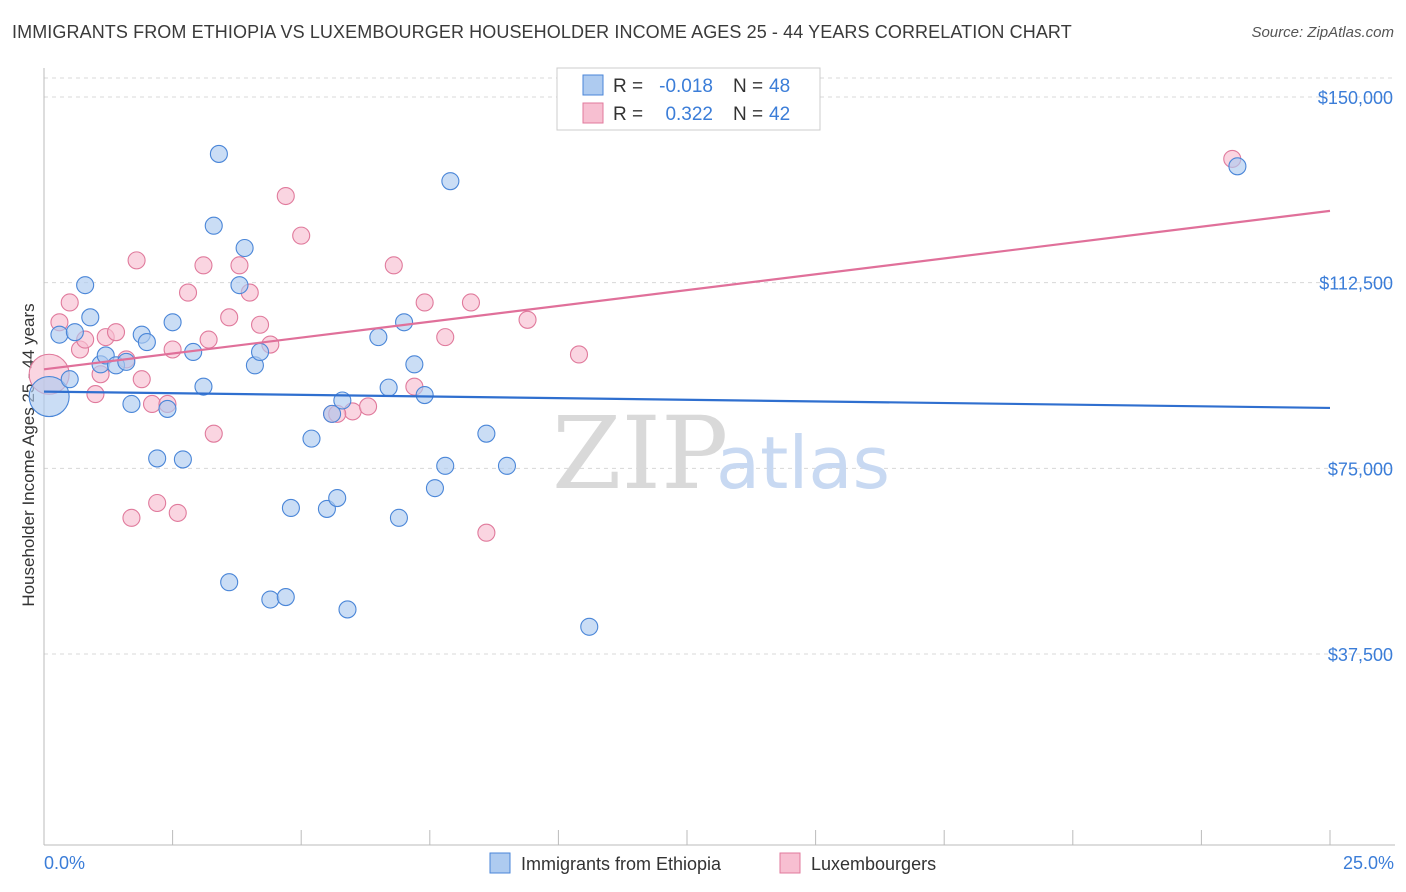 The width and height of the screenshot is (1406, 892). What do you see at coordinates (689, 114) in the screenshot?
I see `legend-r-value-luxembourgers: 0.322` at bounding box center [689, 114].